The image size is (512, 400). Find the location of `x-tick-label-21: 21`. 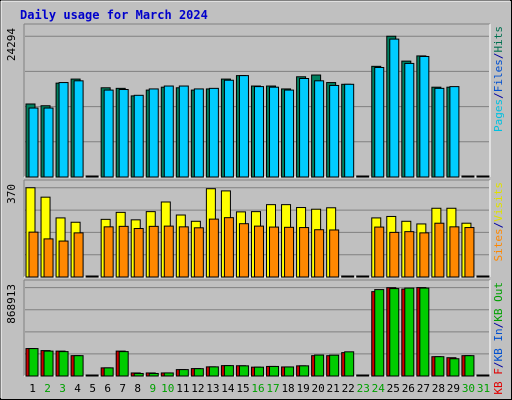

x-tick-label-21: 21 is located at coordinates (333, 388).